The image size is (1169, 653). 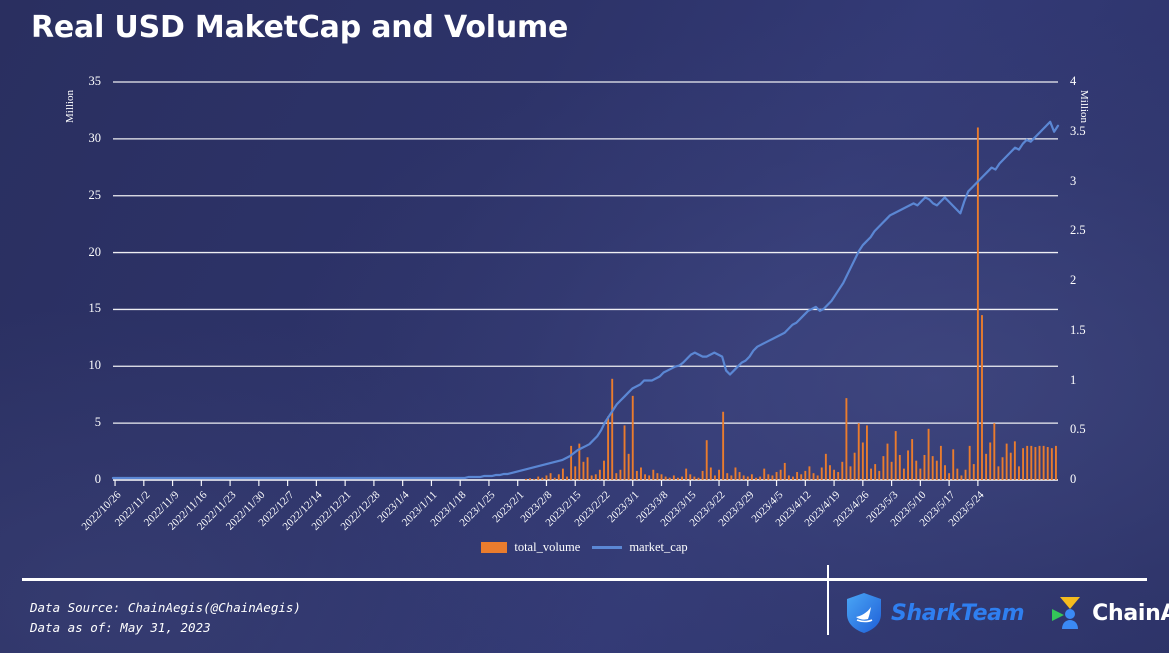 I want to click on y-tick-left: 30, so click(x=95, y=137).